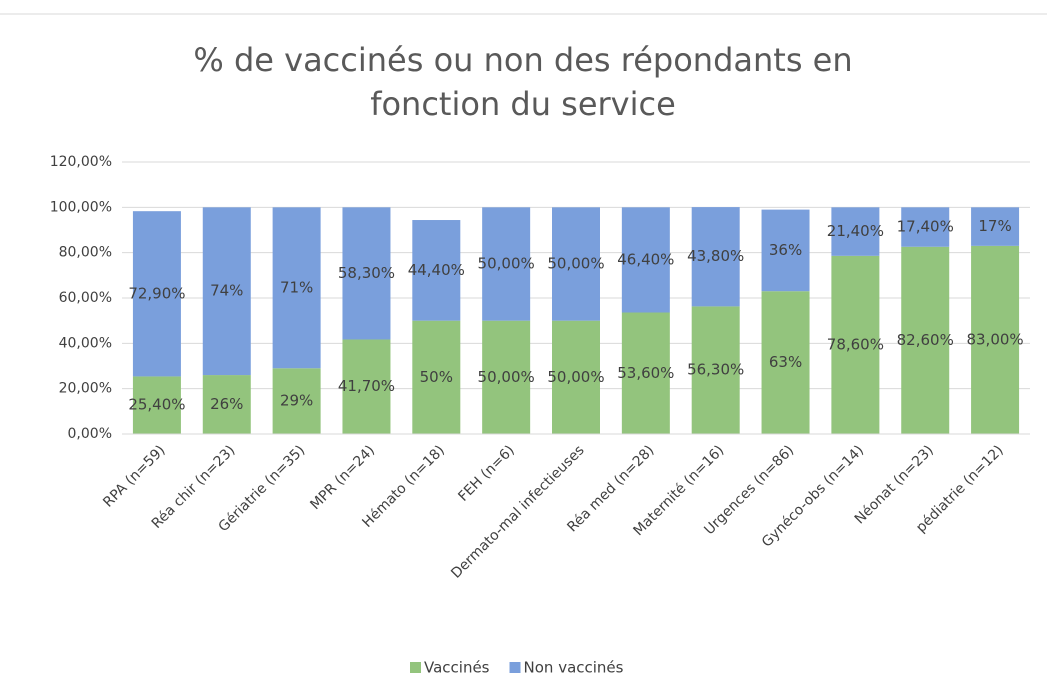 This screenshot has width=1047, height=700. What do you see at coordinates (517, 511) in the screenshot?
I see `x-tick-label: Dermato-mal infectieuses` at bounding box center [517, 511].